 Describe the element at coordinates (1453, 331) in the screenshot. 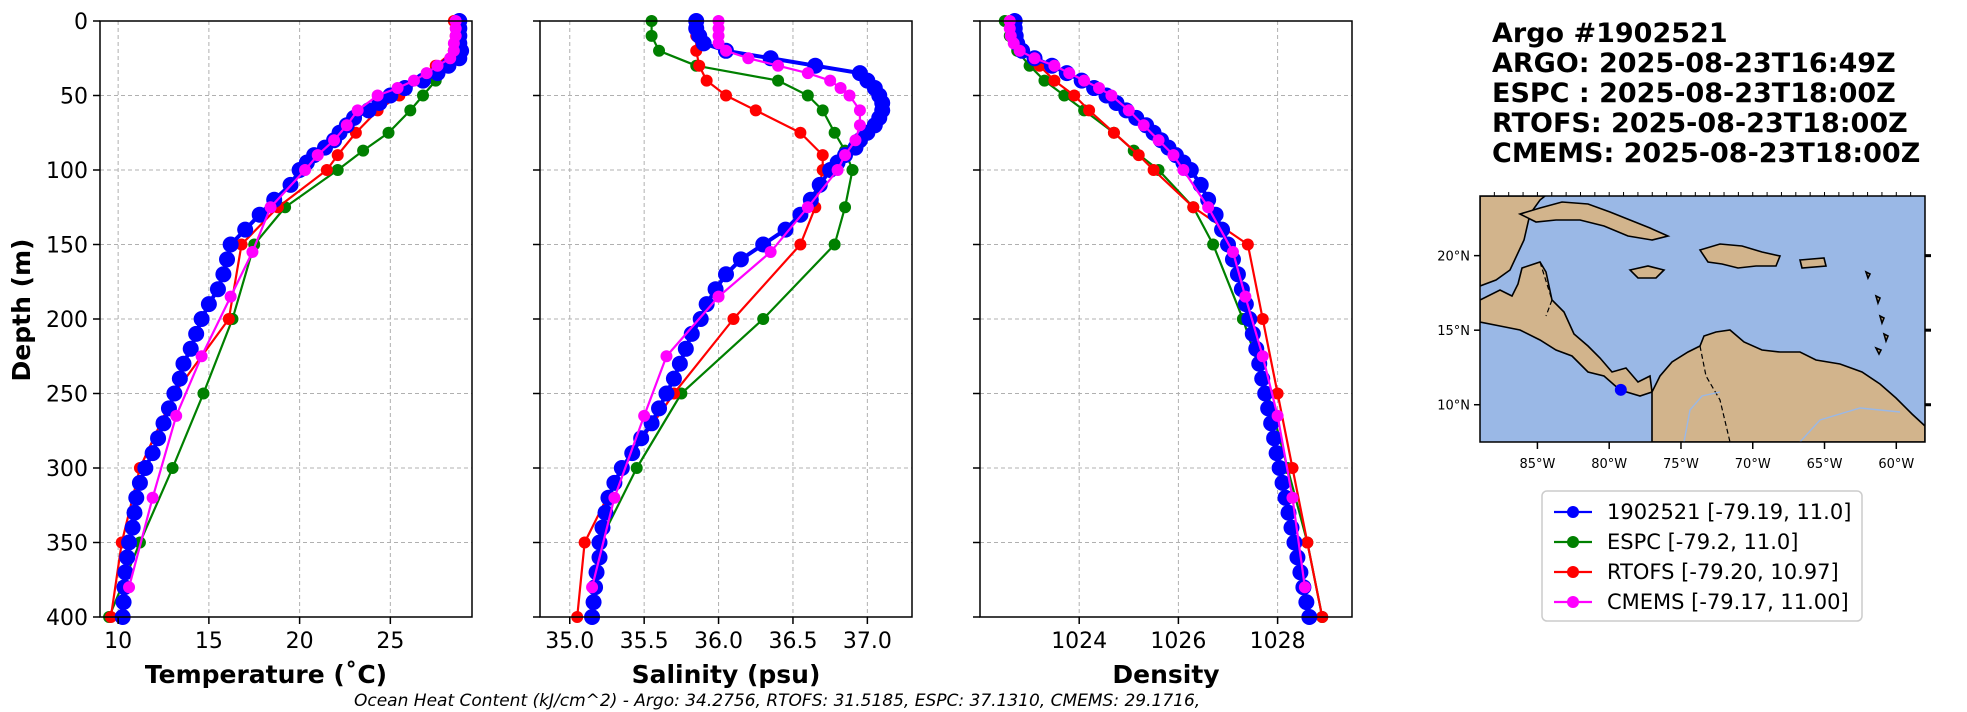

I see `map-y-tick-label: 15°N` at that location.